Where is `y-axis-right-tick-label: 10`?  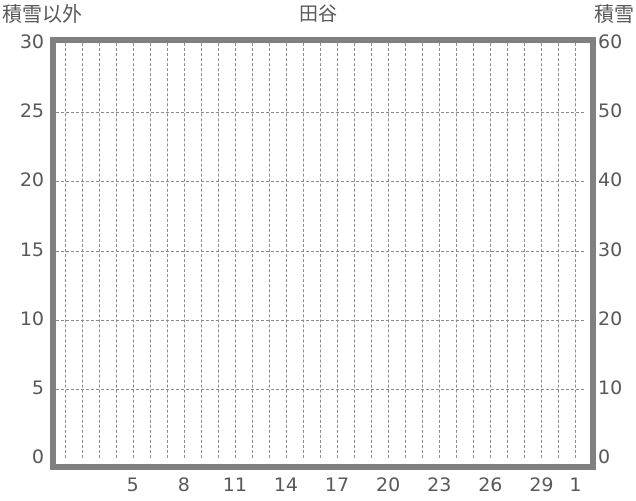 y-axis-right-tick-label: 10 is located at coordinates (610, 387).